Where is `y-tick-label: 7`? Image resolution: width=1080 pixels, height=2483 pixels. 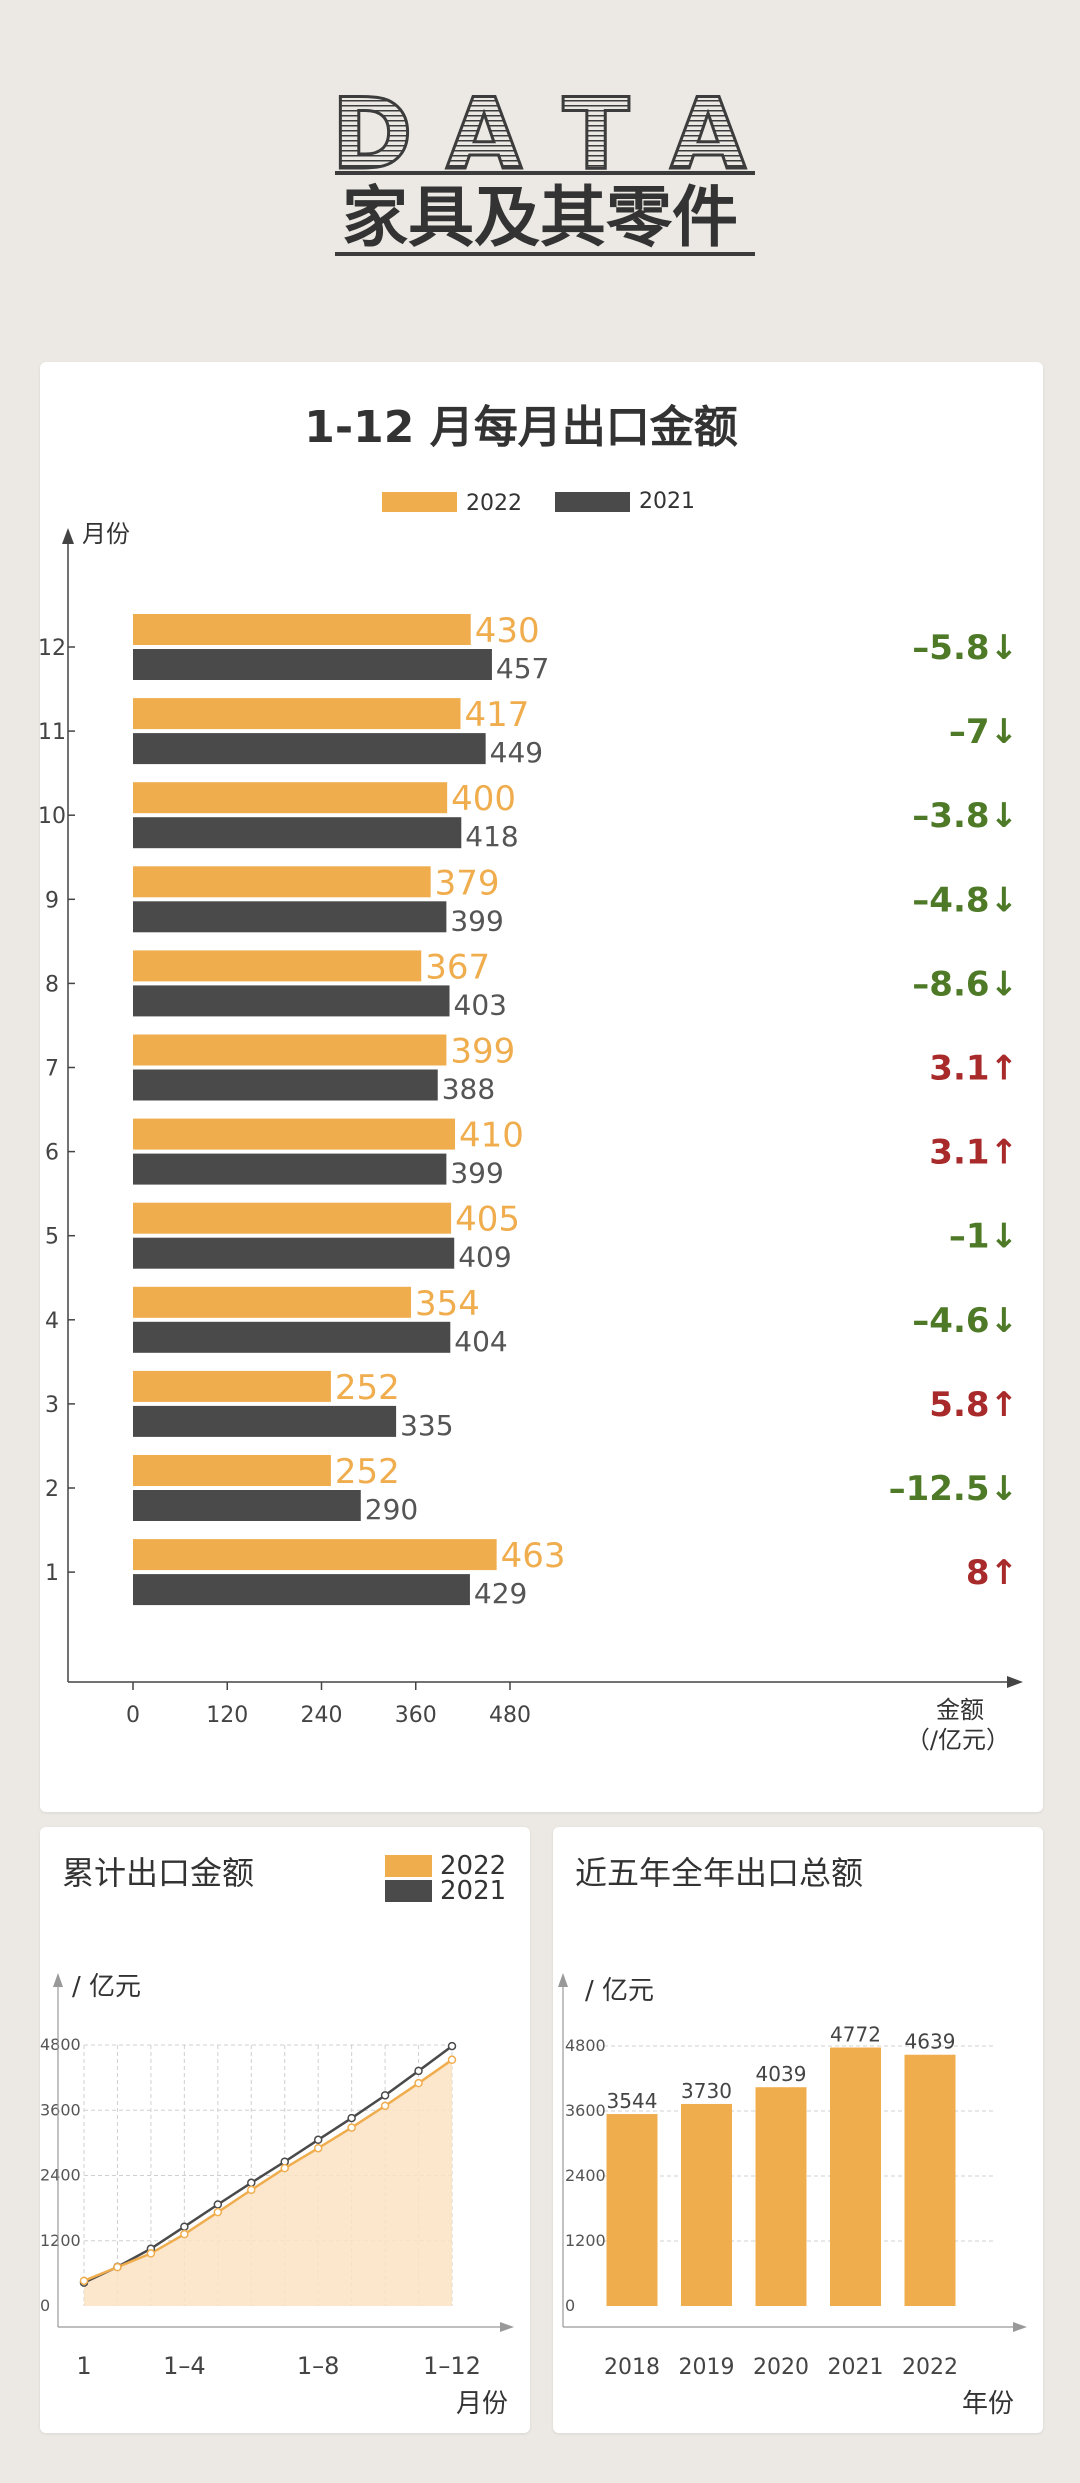 y-tick-label: 7 is located at coordinates (52, 1069).